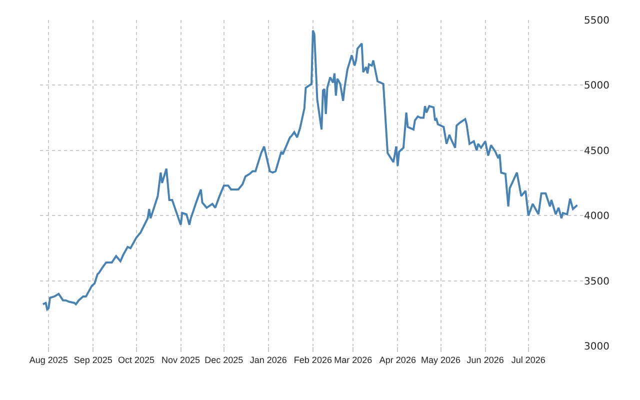 This screenshot has height=400, width=640. What do you see at coordinates (93, 359) in the screenshot?
I see `x-tick-label: Sep 2025` at bounding box center [93, 359].